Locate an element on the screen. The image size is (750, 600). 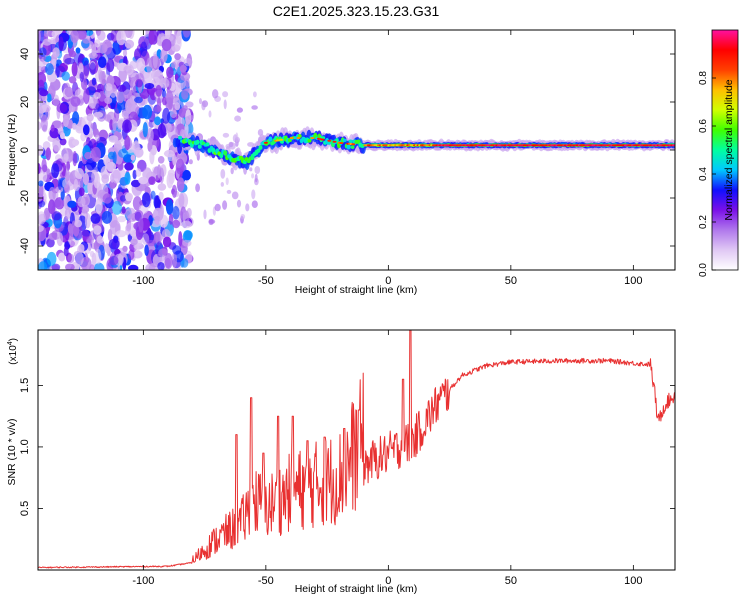
spectrogram-y-tick-label: 0 is located at coordinates (25, 150).